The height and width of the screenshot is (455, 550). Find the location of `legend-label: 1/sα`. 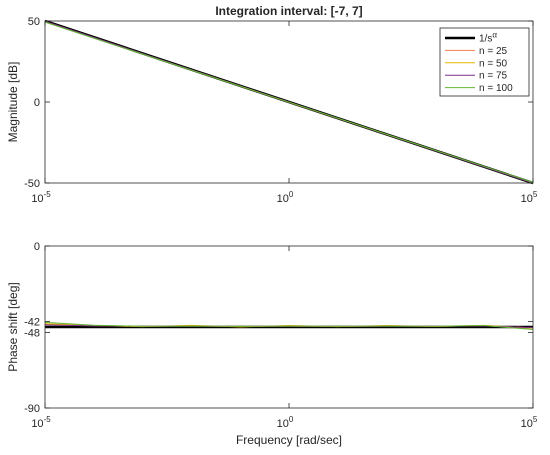

legend-label: 1/sα is located at coordinates (488, 38).